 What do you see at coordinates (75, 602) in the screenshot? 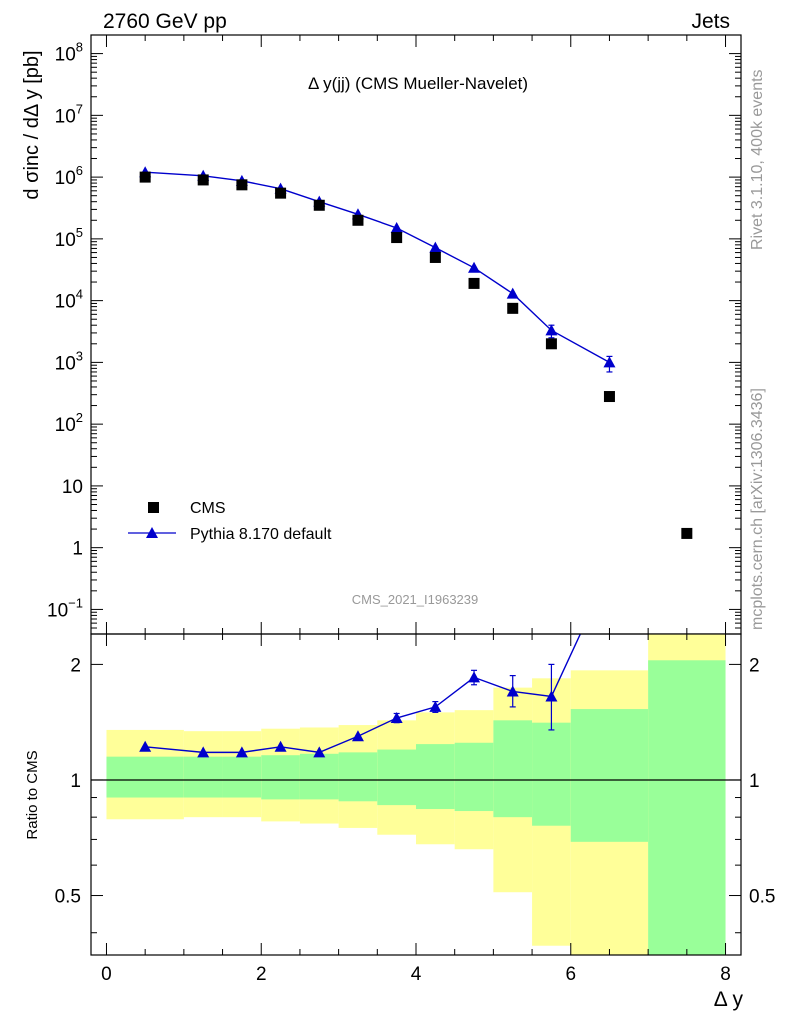
I see `y-tick-exponent: −1` at bounding box center [75, 602].